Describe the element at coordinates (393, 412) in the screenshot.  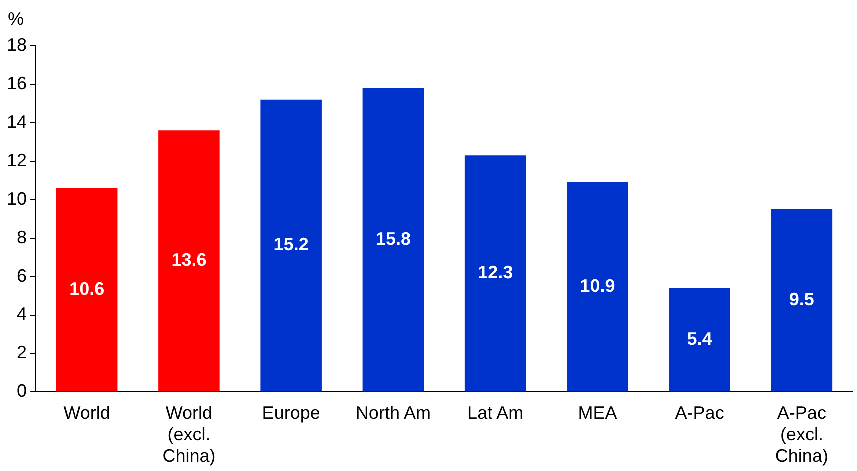
I see `x-tick-label: North Am` at that location.